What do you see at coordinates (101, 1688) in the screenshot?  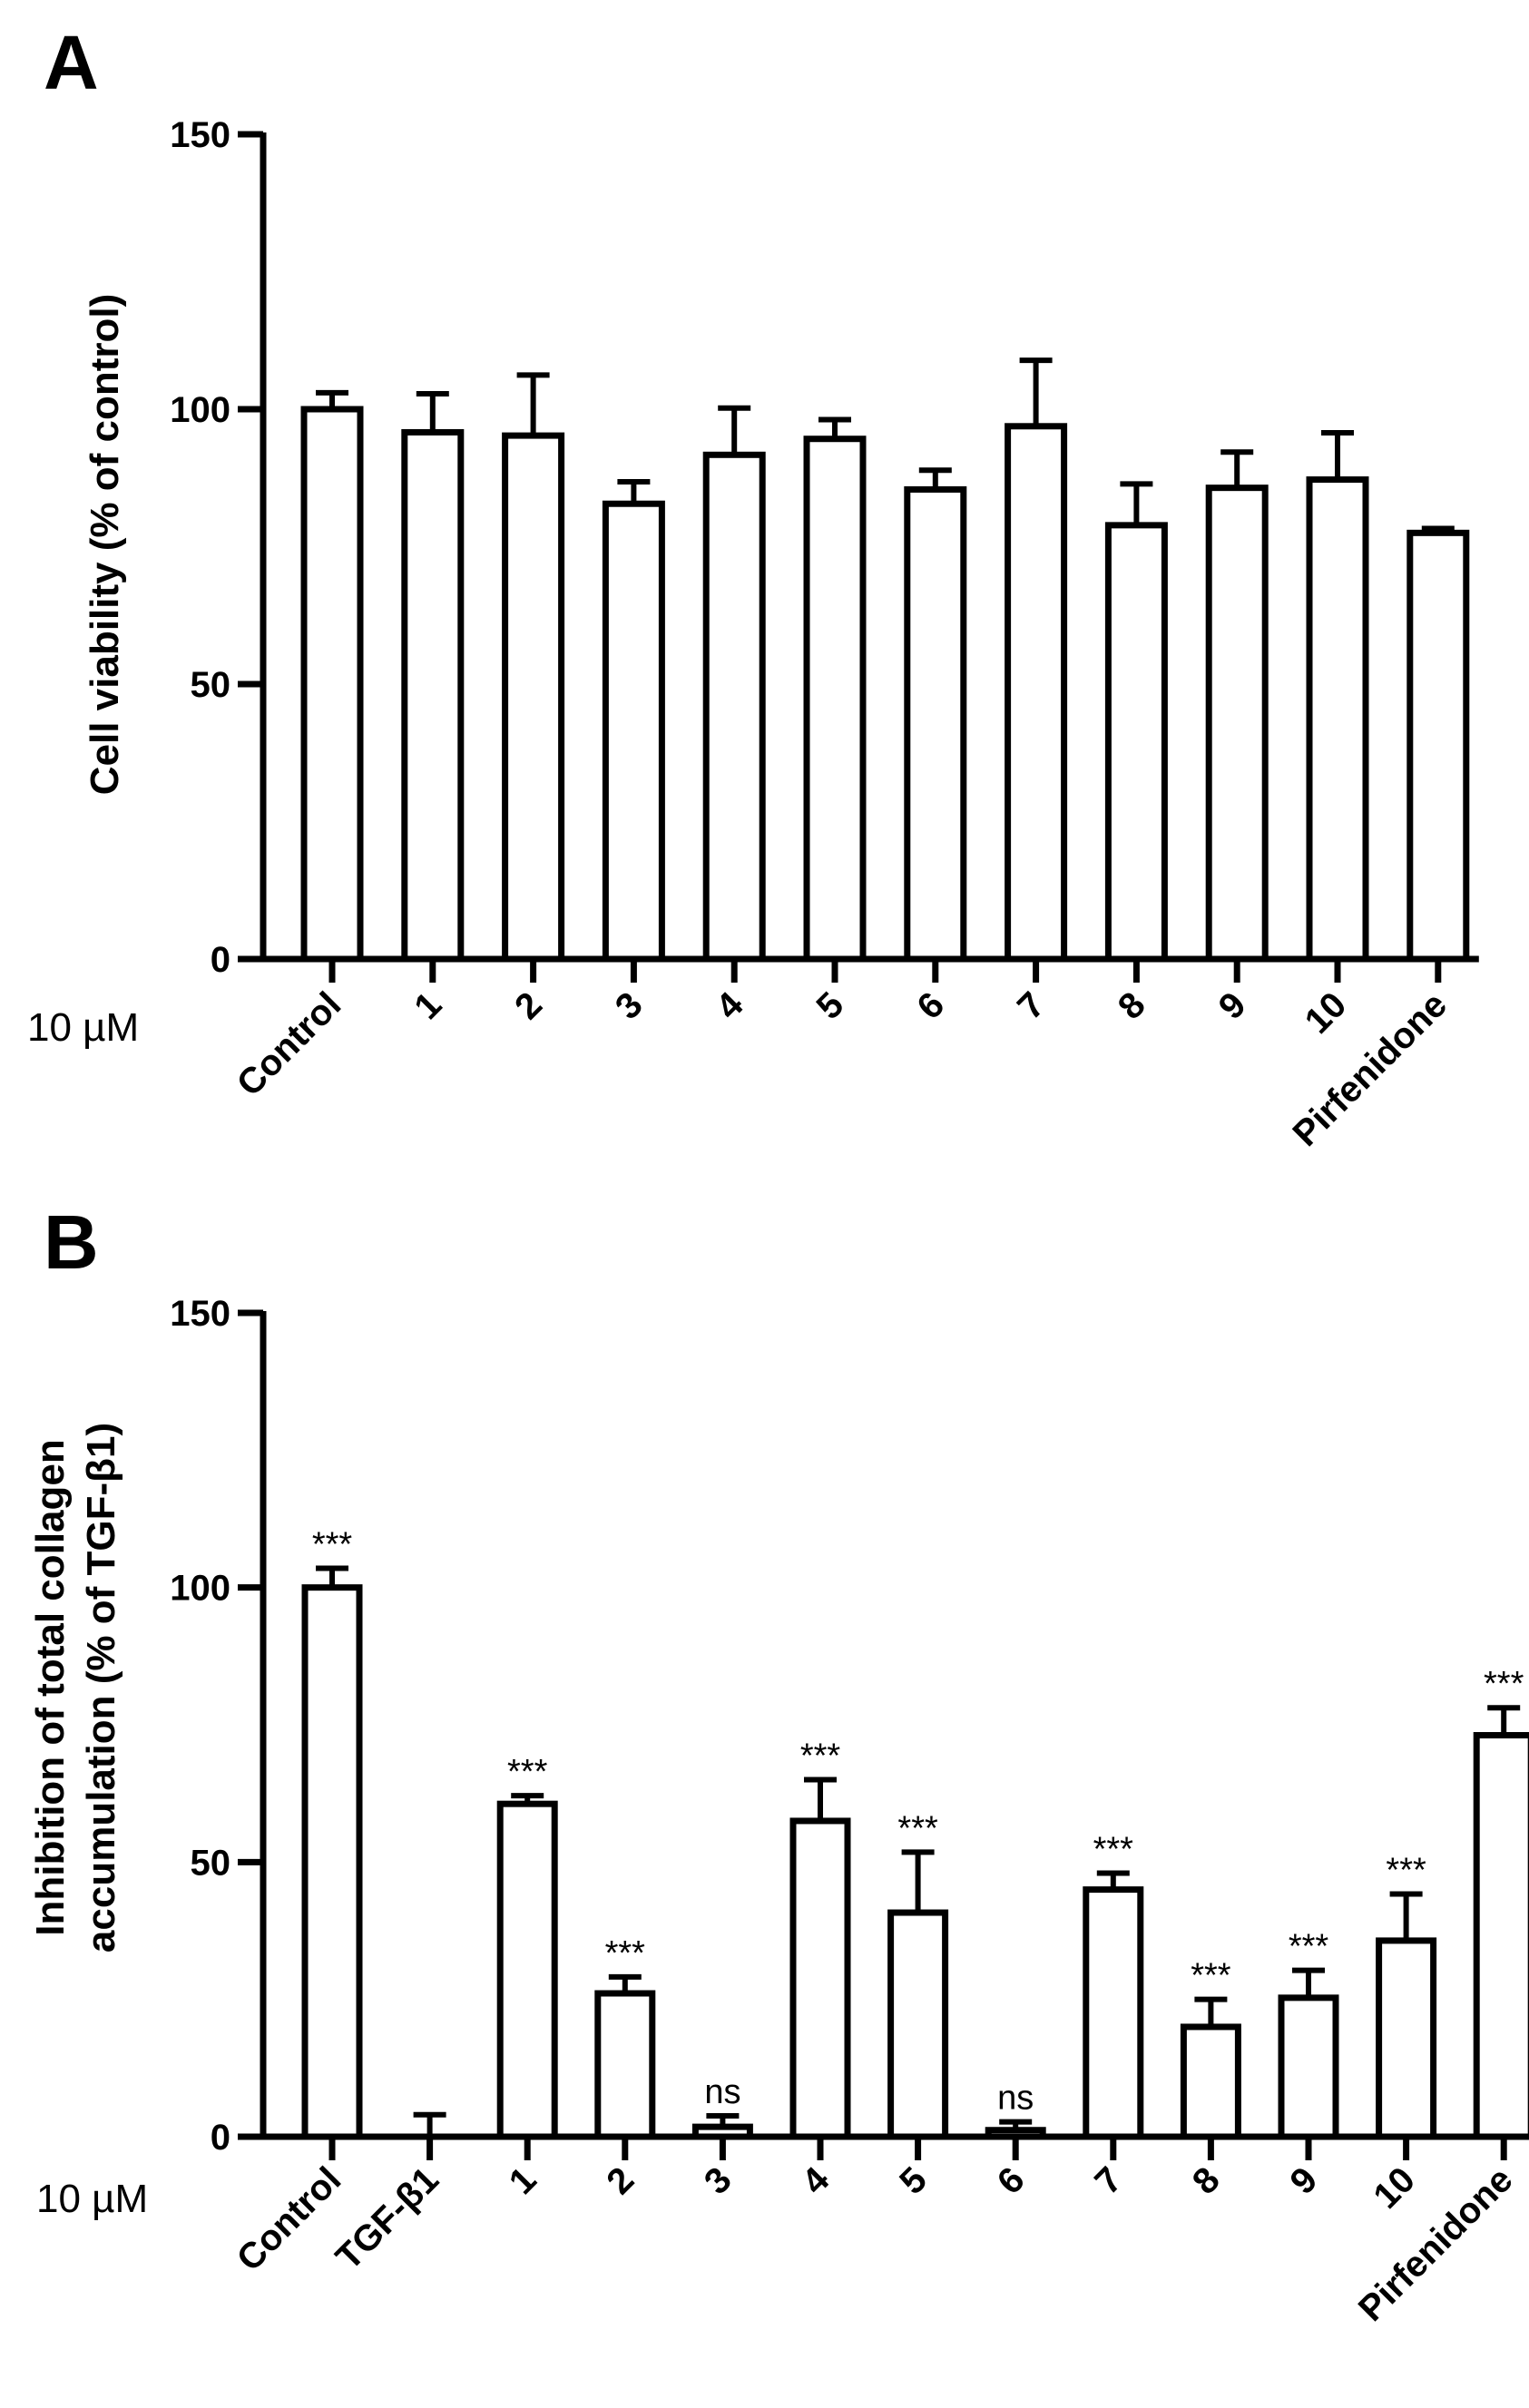 I see `panel-b-y-axis-title-line-2: accumulation (% of TGF-β1)` at bounding box center [101, 1688].